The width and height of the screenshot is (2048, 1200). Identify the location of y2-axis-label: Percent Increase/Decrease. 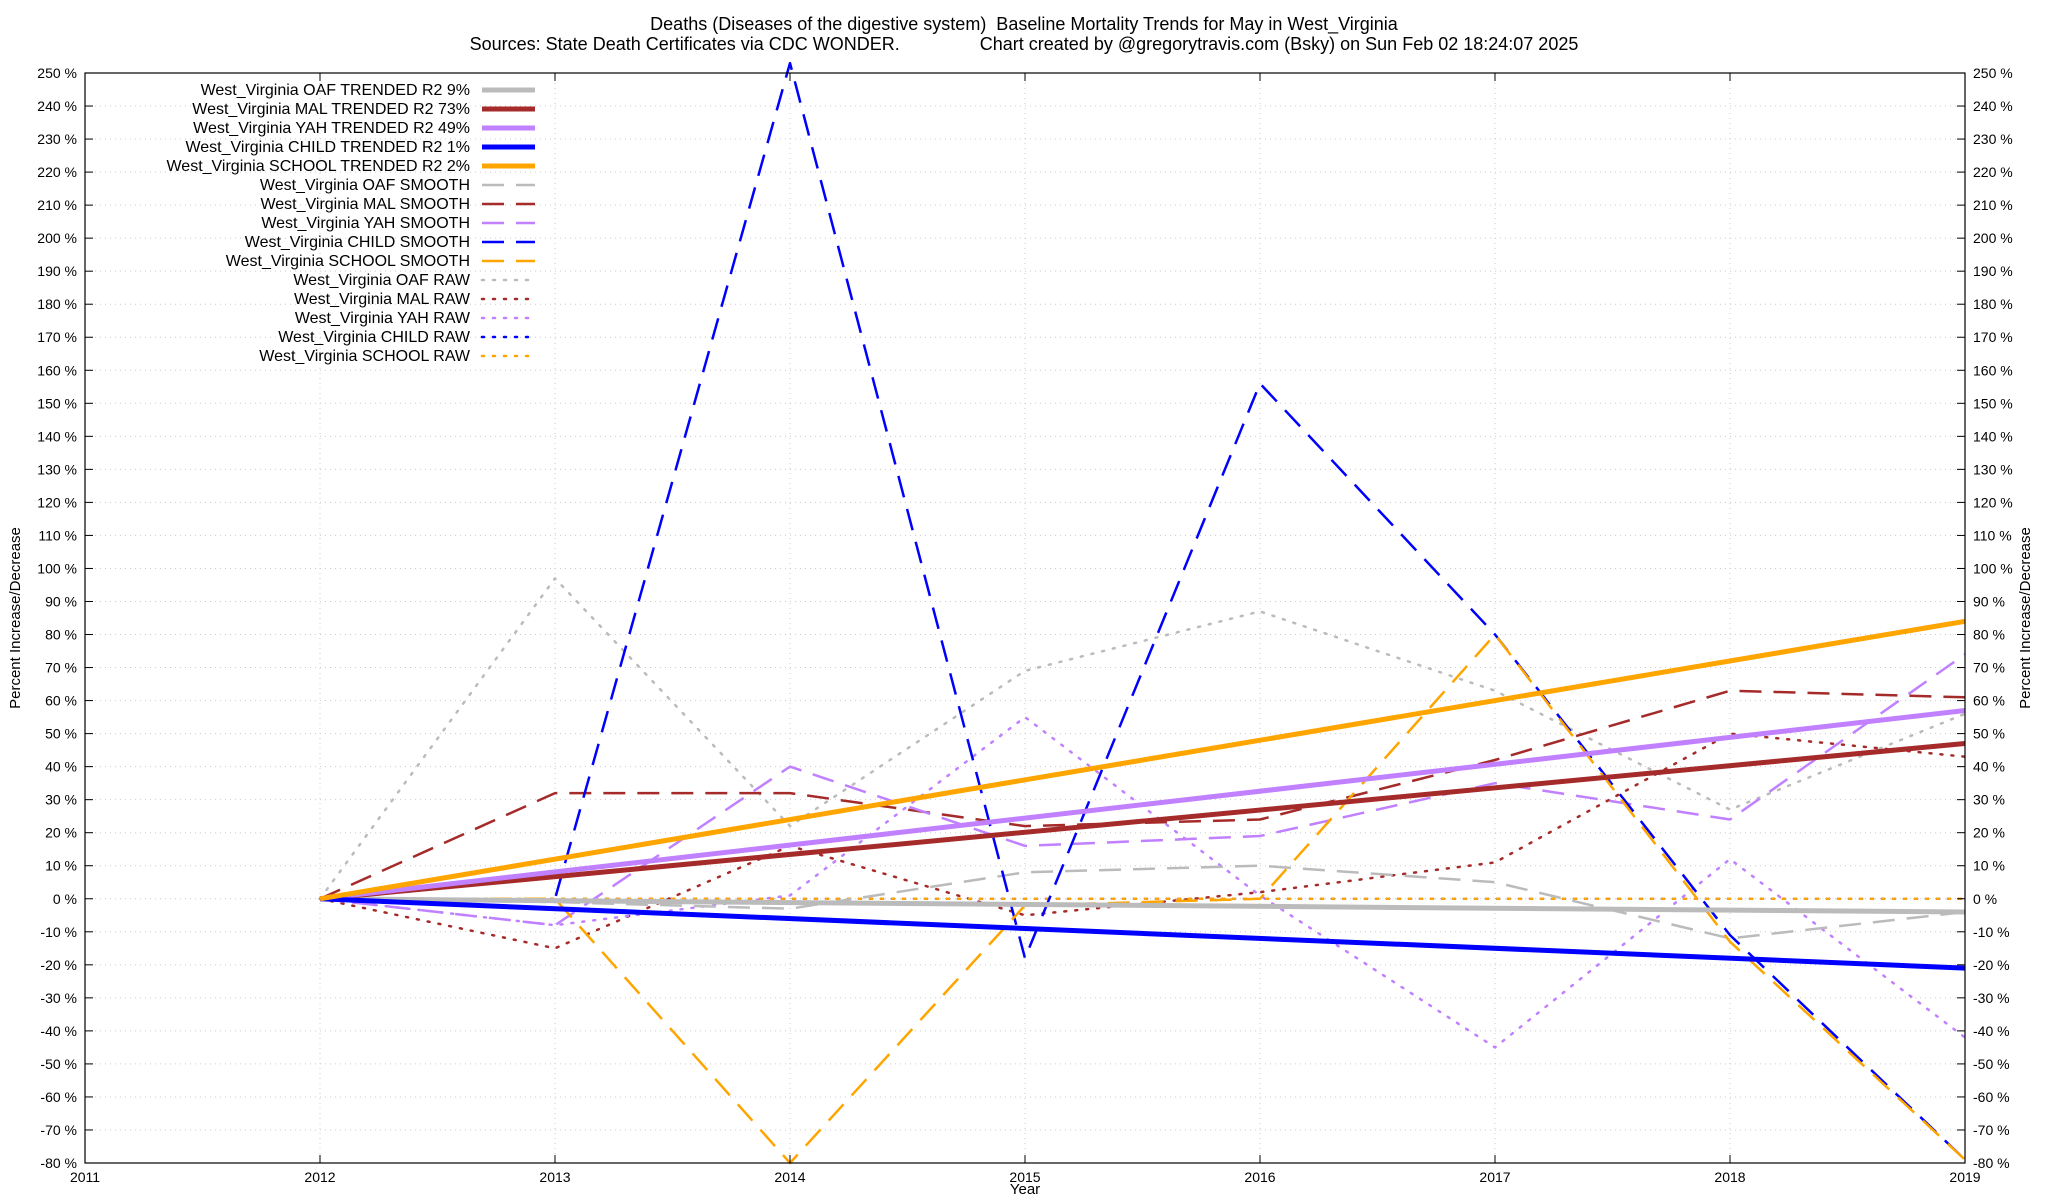
(2025, 618).